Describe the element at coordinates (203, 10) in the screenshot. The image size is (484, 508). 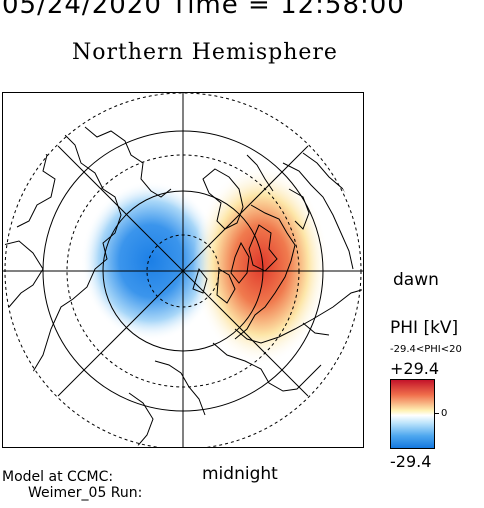
I see `timestamp: 05/24/2020 Time = 12:58:00` at that location.